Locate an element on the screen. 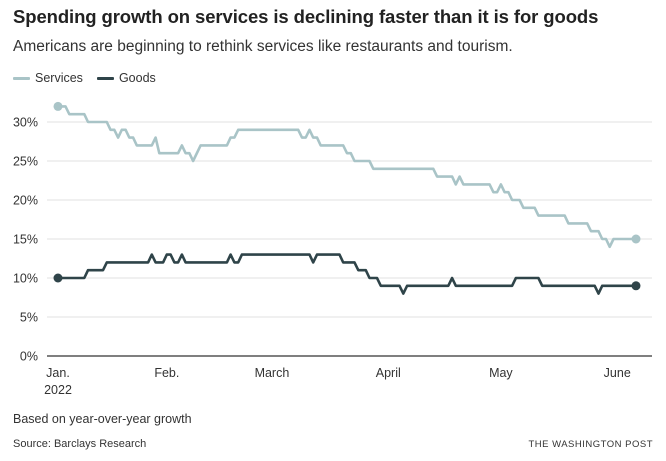 Image resolution: width=666 pixels, height=461 pixels. x-tick-sublabel: 2022 is located at coordinates (58, 390).